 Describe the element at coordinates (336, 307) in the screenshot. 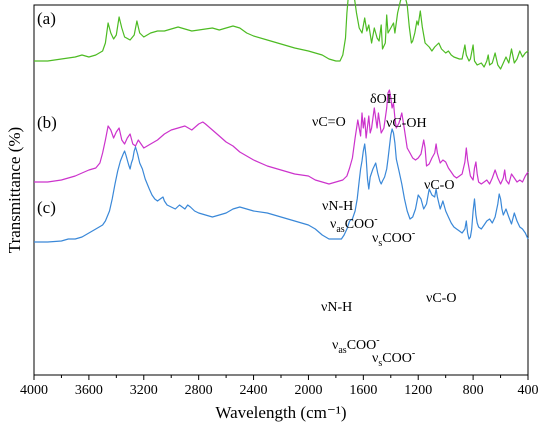

I see `annotation-c-vnh: νN-H` at that location.